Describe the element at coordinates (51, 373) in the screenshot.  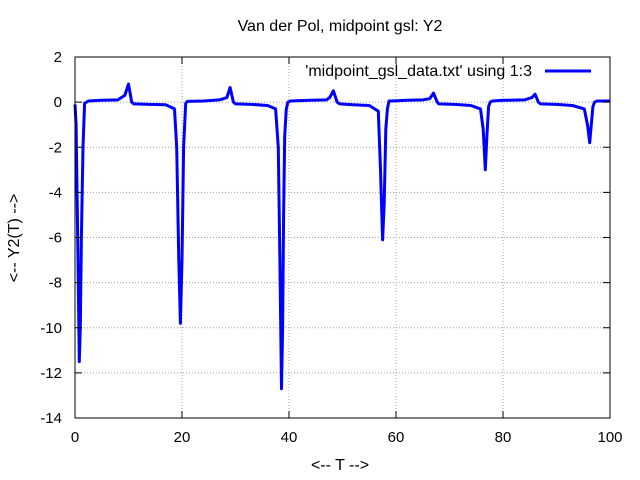
I see `y-tick-label: -12` at that location.